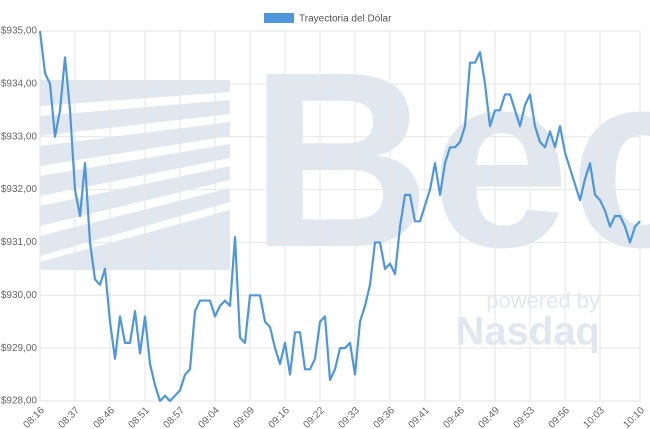  Describe the element at coordinates (455, 417) in the screenshot. I see `x-tick-label: 09:46` at that location.